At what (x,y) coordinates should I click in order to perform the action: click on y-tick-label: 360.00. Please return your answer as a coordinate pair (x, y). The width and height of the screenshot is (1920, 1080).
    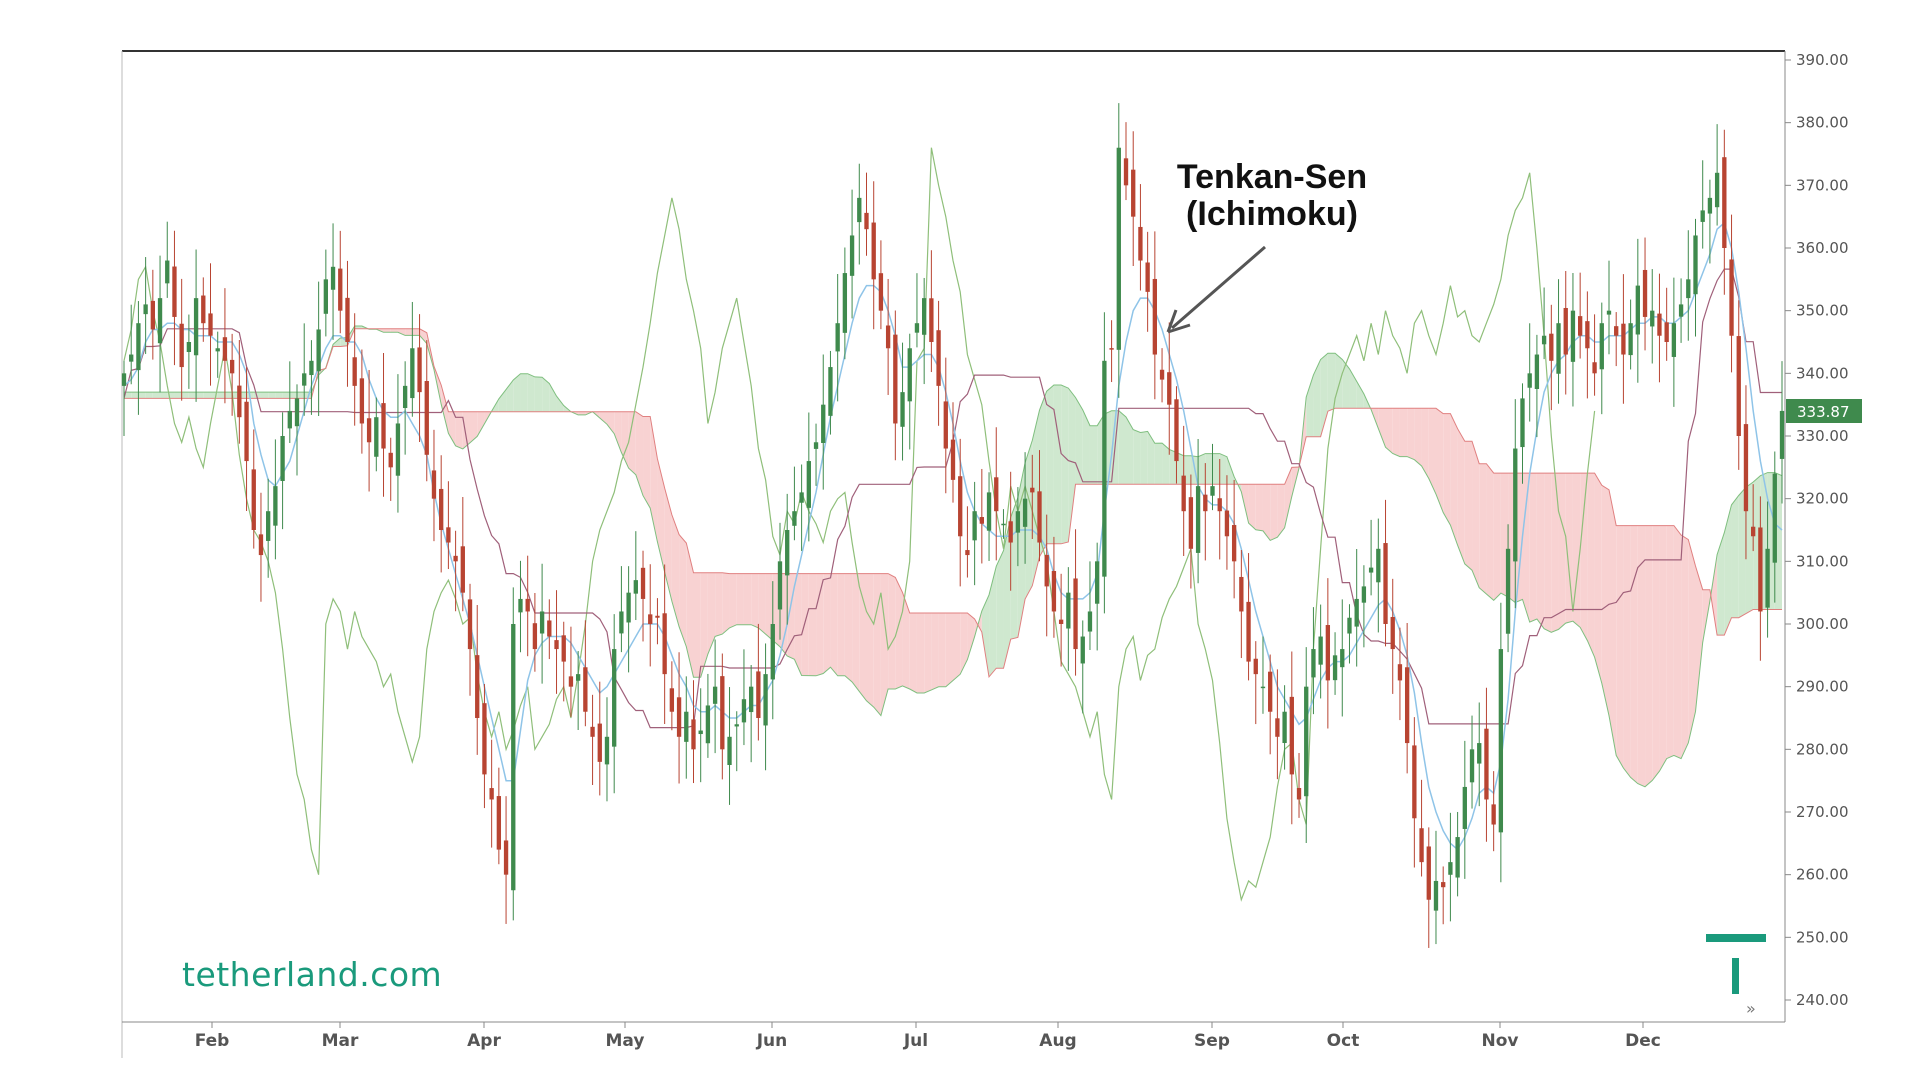
    Looking at the image, I should click on (1822, 248).